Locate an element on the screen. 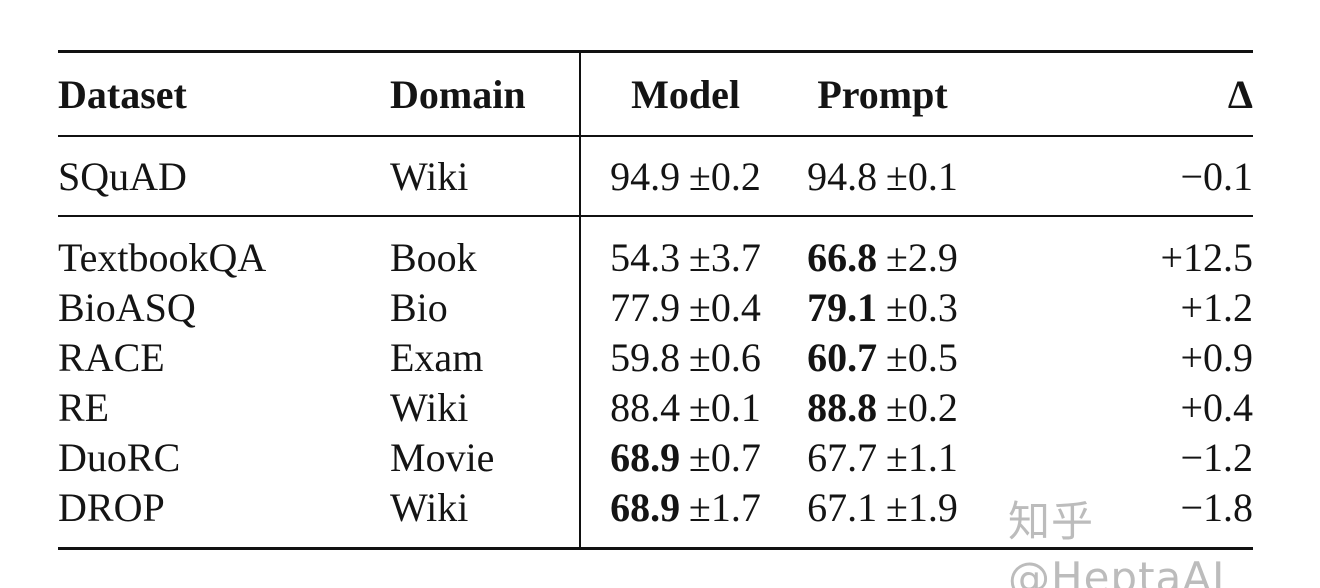  table-row: DuoRC Movie 68.9 ±0.7 67.7 ±1.1 −1.2 is located at coordinates (655, 457).